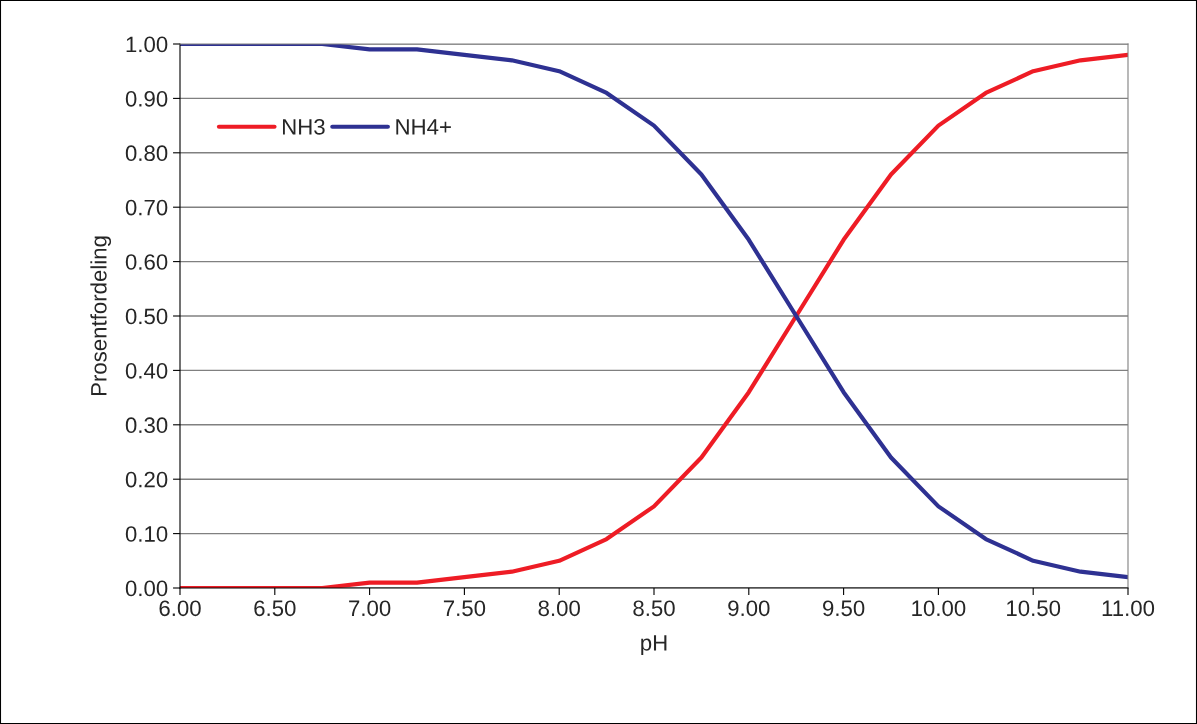 The image size is (1197, 724). Describe the element at coordinates (101, 316) in the screenshot. I see `y-axis-title: Prosentfordeling` at that location.